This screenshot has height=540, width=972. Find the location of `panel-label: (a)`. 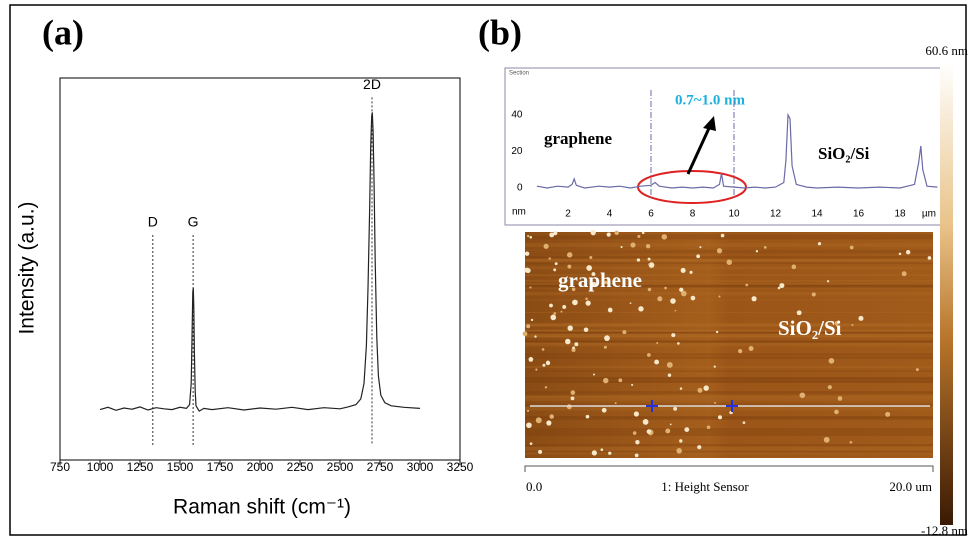

panel-label: (a) is located at coordinates (63, 32).